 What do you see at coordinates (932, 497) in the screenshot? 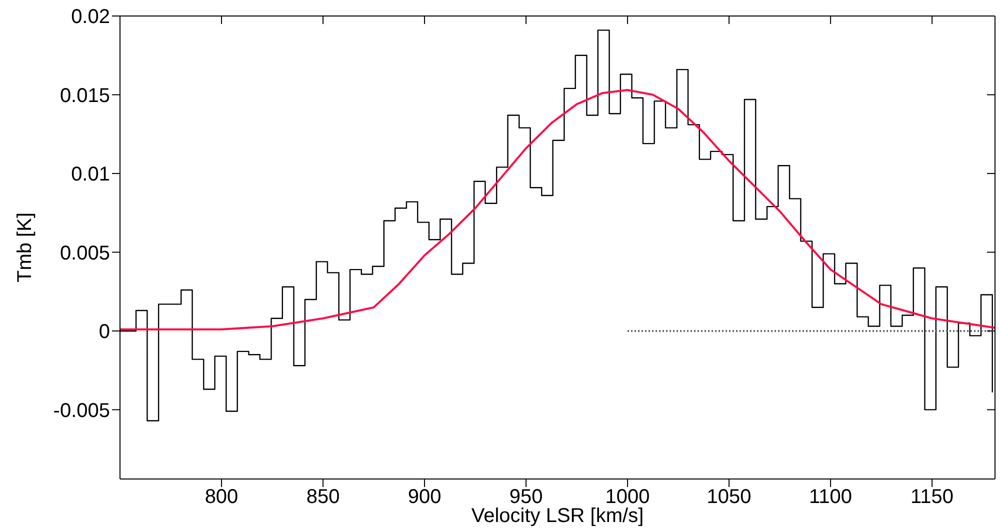
I see `x-tick-label: 1150` at bounding box center [932, 497].